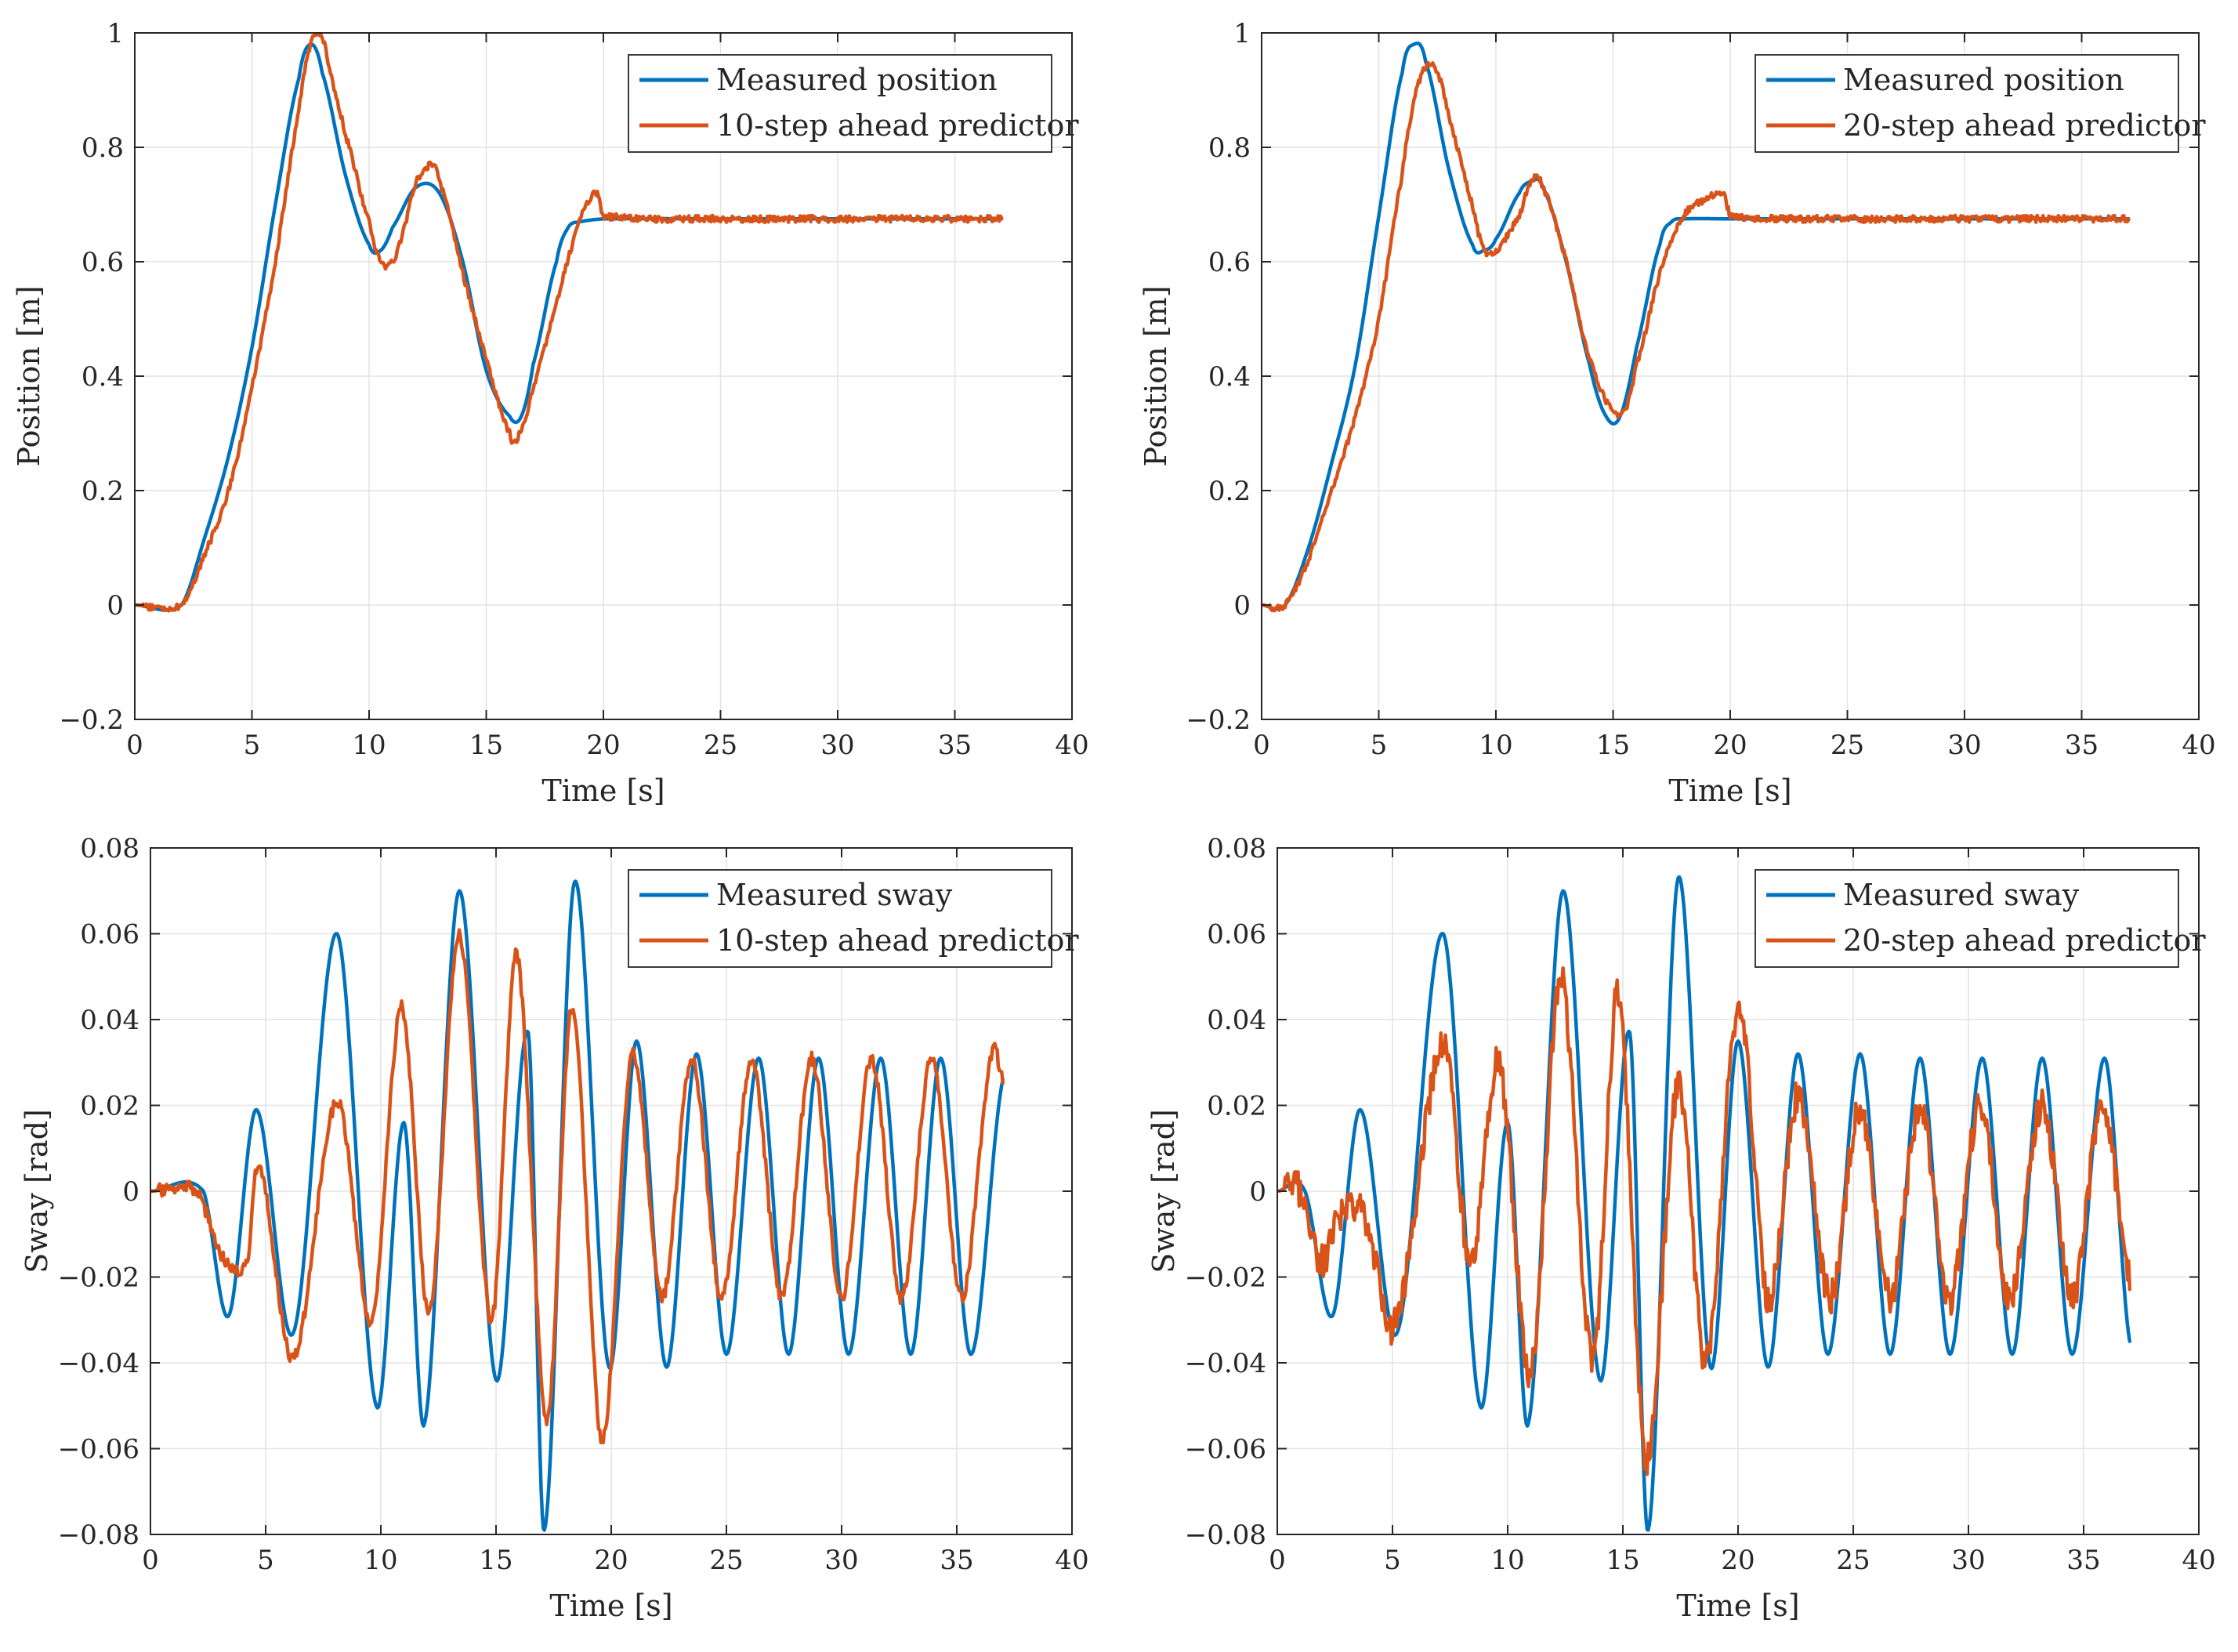 This screenshot has height=1652, width=2238. What do you see at coordinates (853, 919) in the screenshot?
I see `legend: Measured sway 10-step ahead predictor` at bounding box center [853, 919].